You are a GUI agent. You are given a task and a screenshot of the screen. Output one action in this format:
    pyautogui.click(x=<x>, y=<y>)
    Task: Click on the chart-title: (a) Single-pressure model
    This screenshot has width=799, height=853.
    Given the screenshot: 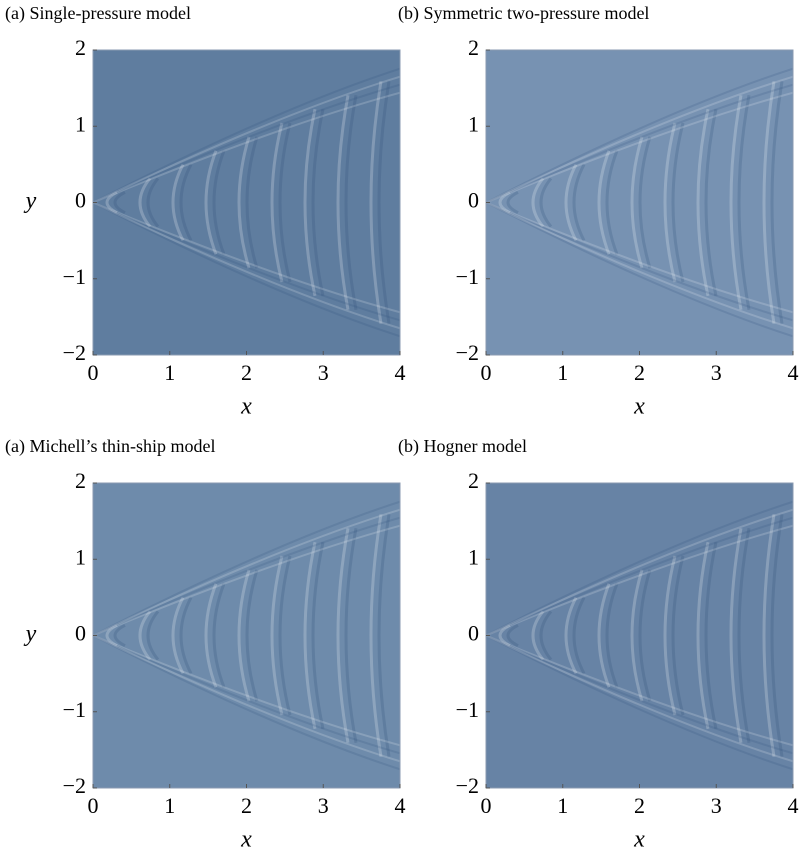 What is the action you would take?
    pyautogui.click(x=98, y=13)
    